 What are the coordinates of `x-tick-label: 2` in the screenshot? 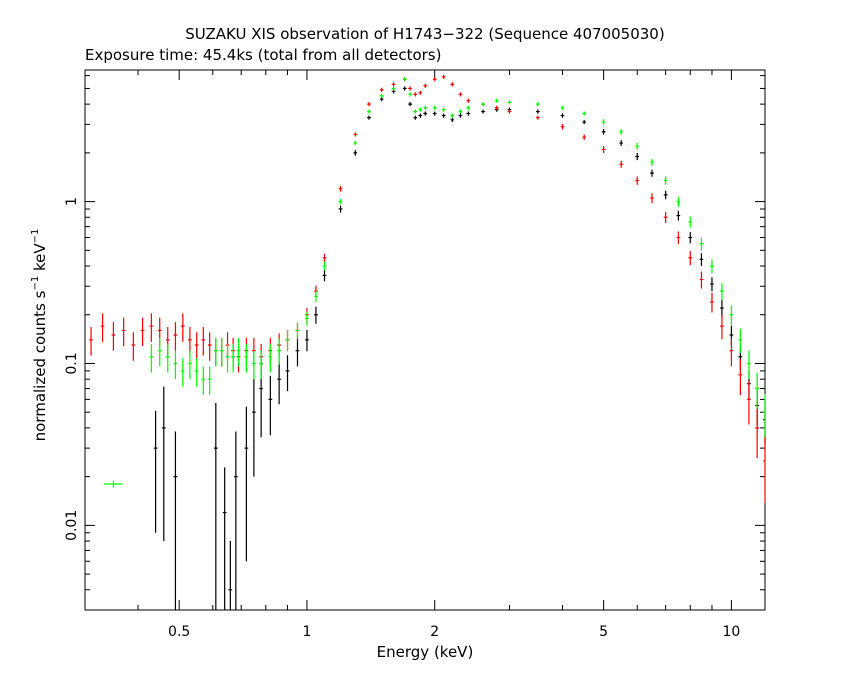 It's located at (434, 632).